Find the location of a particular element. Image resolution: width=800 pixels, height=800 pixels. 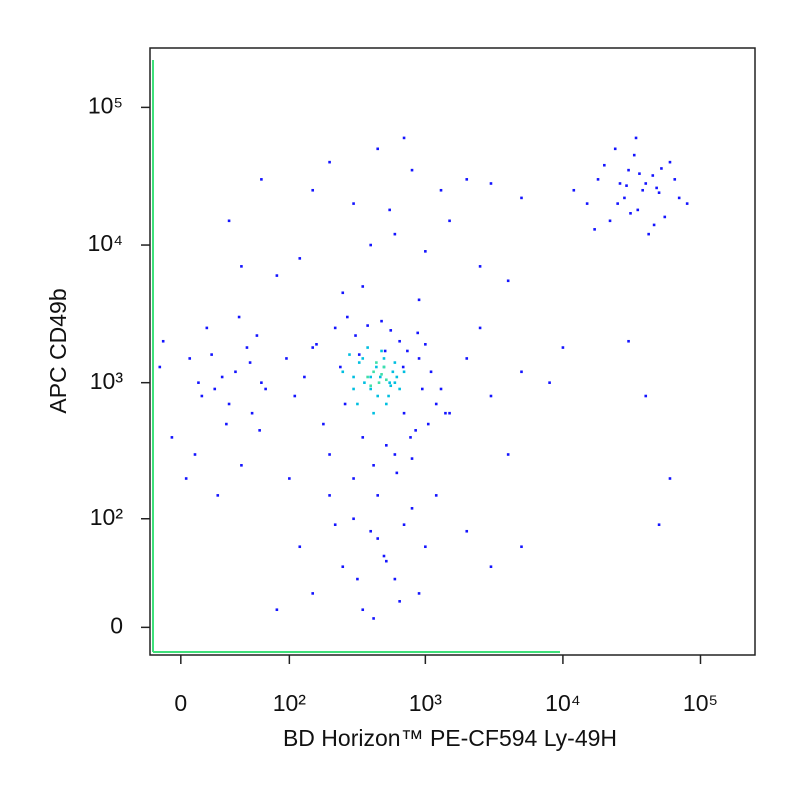

x-tick-label: 0 is located at coordinates (180, 703).